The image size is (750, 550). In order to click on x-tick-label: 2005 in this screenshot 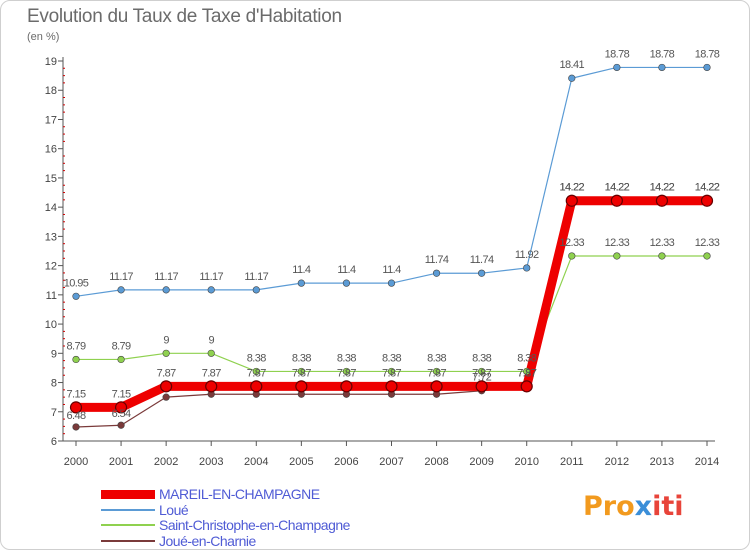, I will do `click(301, 462)`.